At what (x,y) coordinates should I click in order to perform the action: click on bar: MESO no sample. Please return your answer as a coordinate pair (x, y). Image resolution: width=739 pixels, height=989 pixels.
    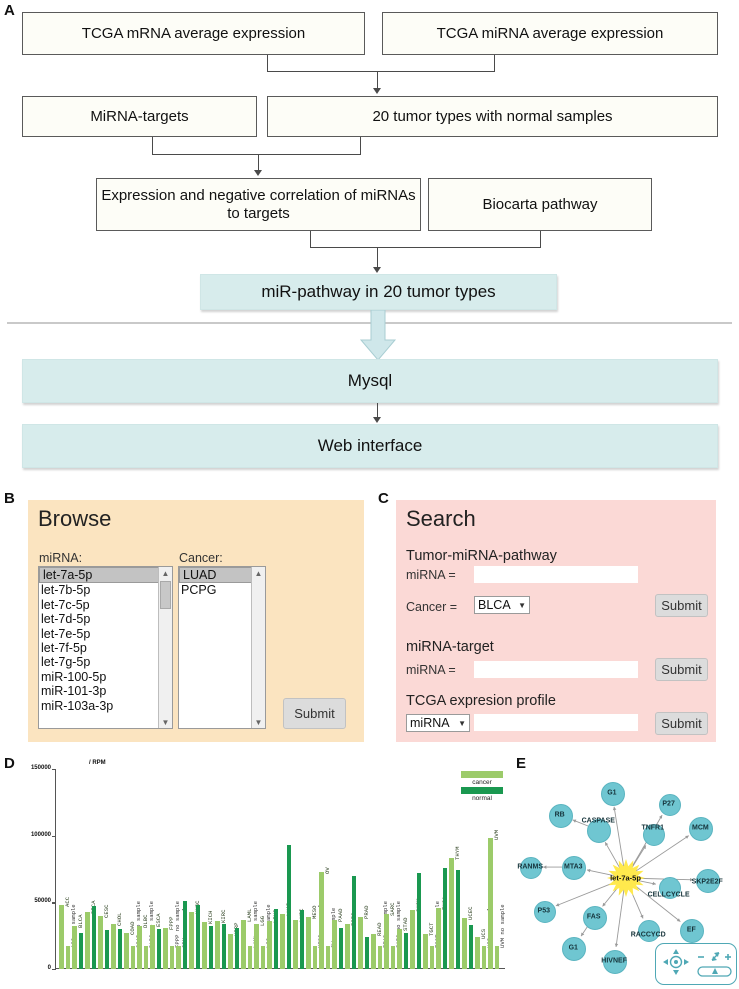
    Looking at the image, I should click on (318, 935).